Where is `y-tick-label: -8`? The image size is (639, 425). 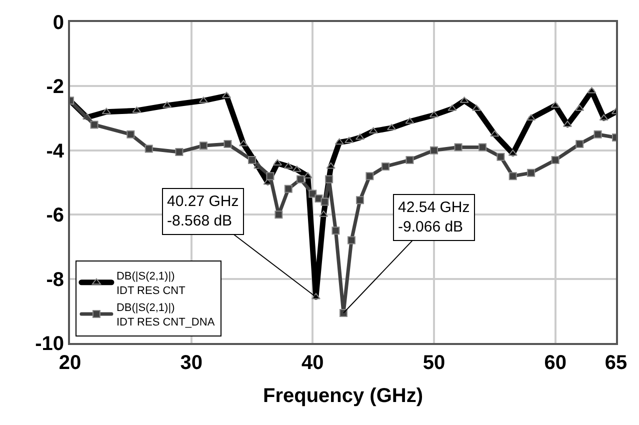
y-tick-label: -8 is located at coordinates (55, 279).